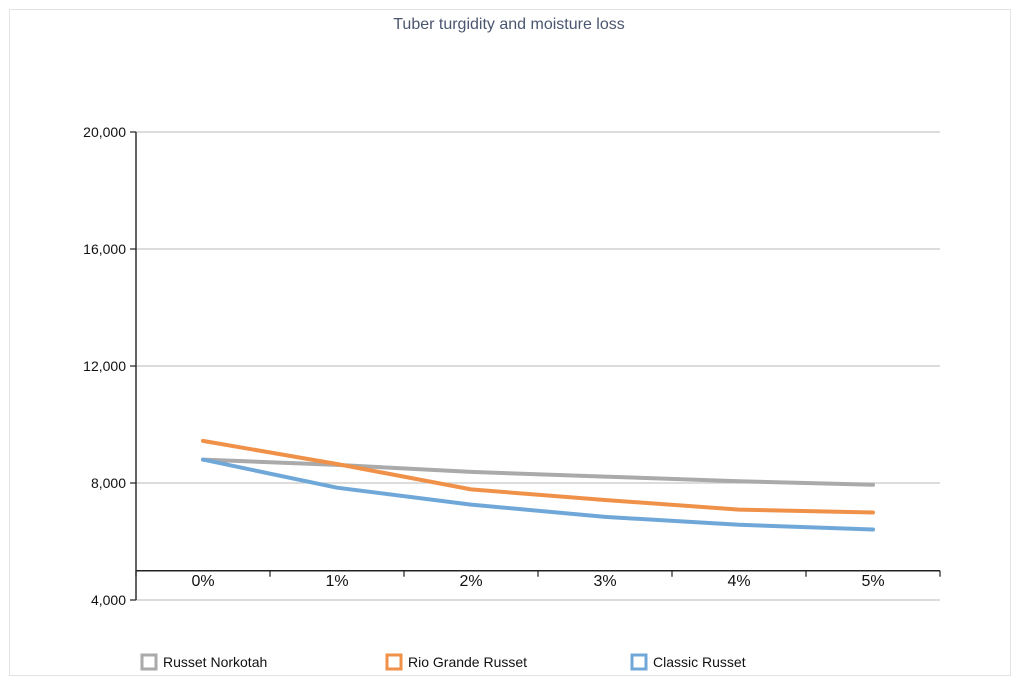 The image size is (1024, 695). I want to click on legend-label-0: Russet Norkotah, so click(215, 662).